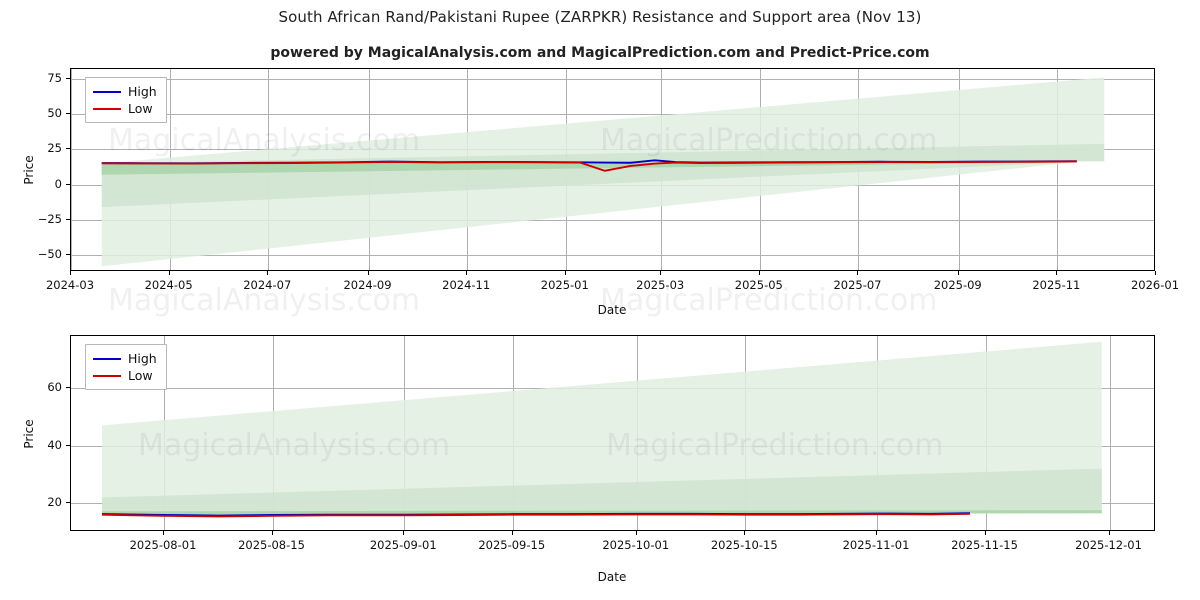  I want to click on zoom-xaxis-label: Date, so click(612, 577).